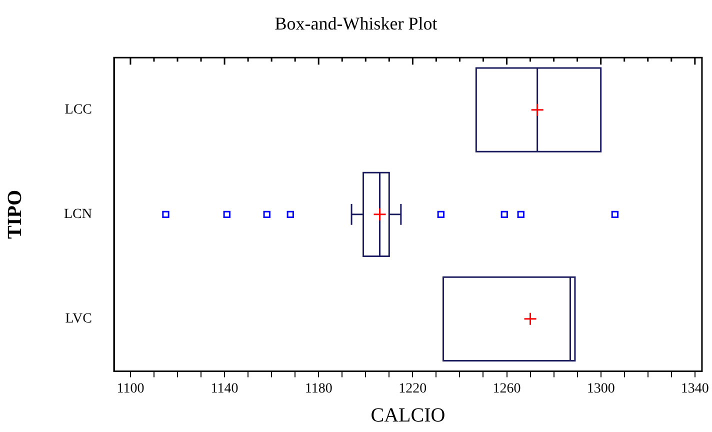 The height and width of the screenshot is (432, 712). Describe the element at coordinates (15, 214) in the screenshot. I see `y-axis-title: TIPO` at that location.